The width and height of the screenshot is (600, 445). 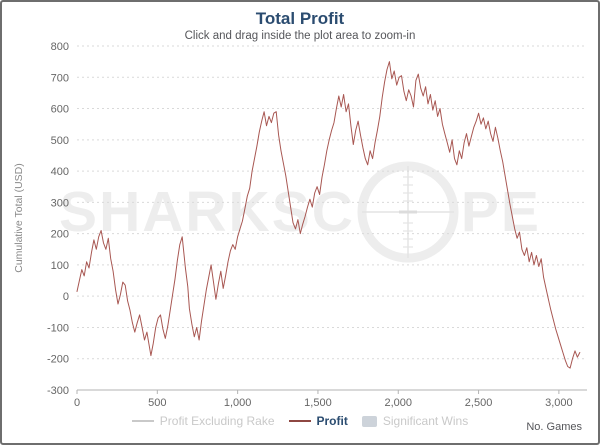 I want to click on legend-box-marker-icon, so click(x=369, y=421).